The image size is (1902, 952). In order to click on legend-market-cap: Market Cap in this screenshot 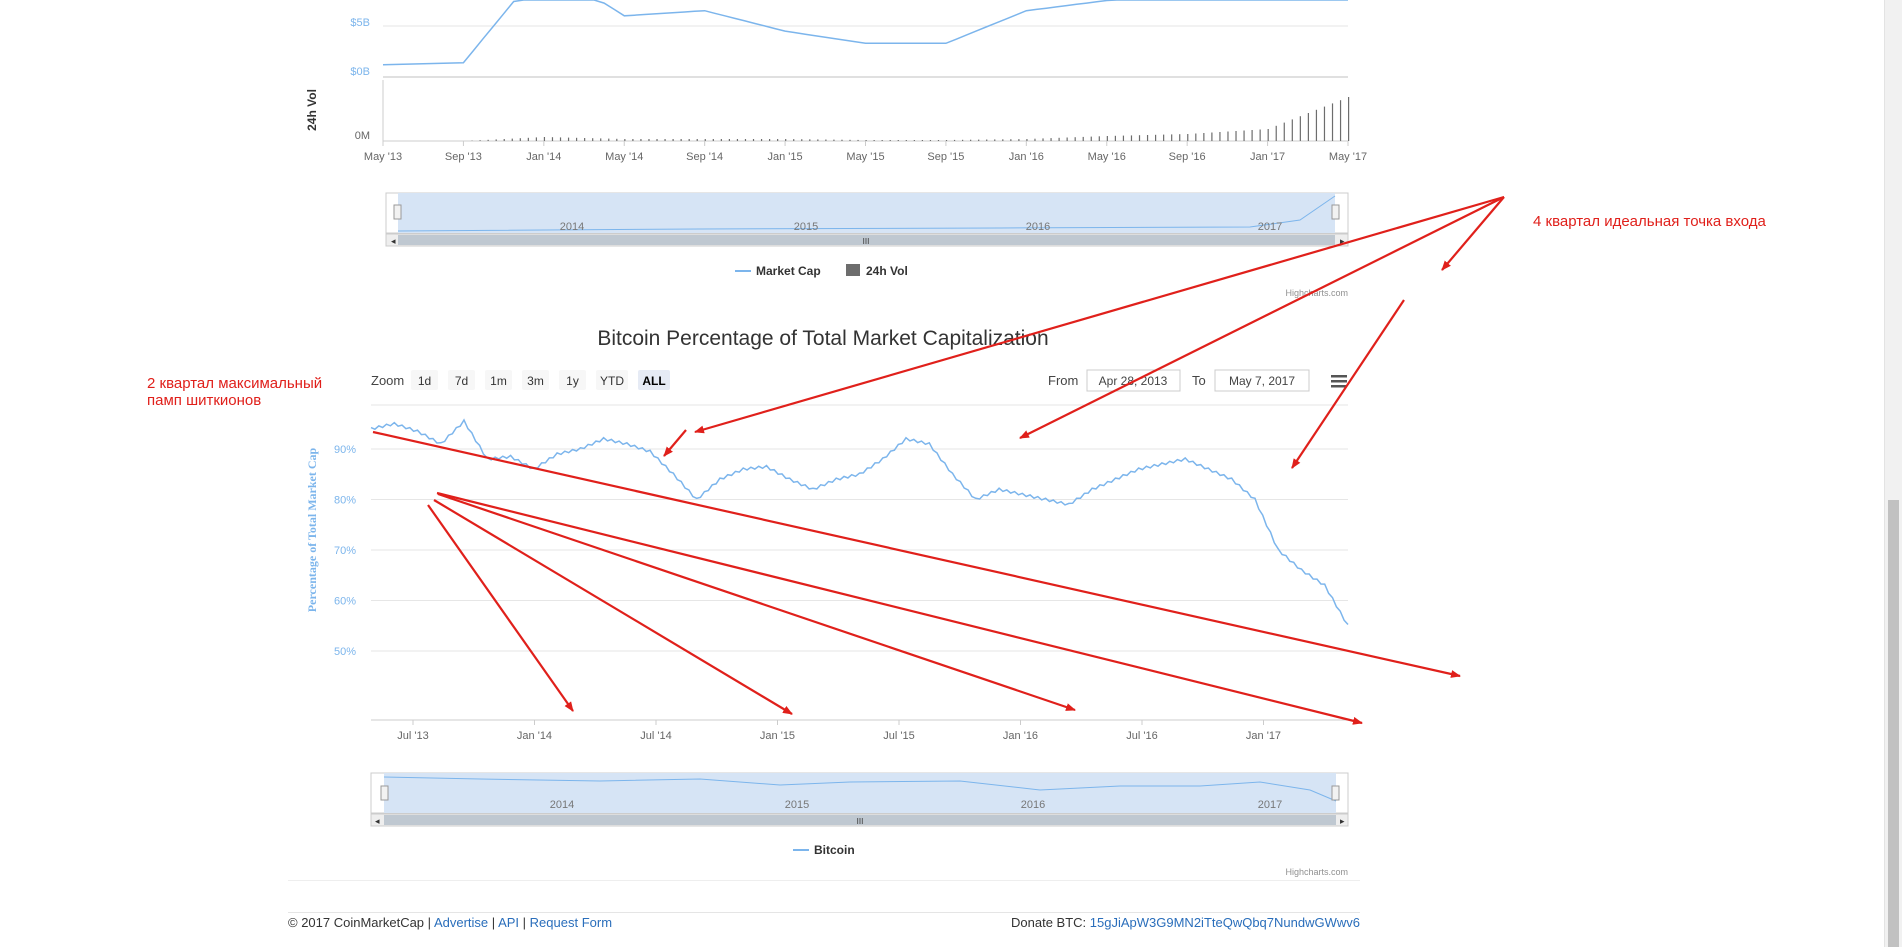, I will do `click(788, 271)`.